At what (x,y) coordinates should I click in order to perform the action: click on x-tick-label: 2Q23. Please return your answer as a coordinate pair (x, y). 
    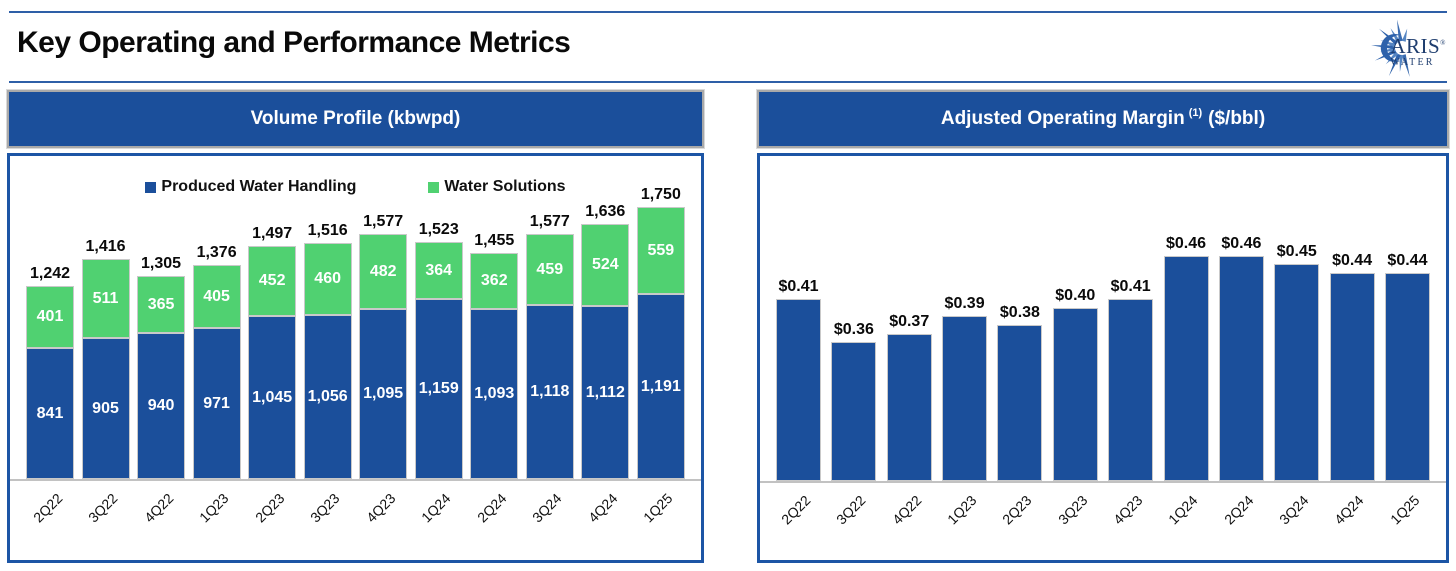
    Looking at the image, I should click on (269, 508).